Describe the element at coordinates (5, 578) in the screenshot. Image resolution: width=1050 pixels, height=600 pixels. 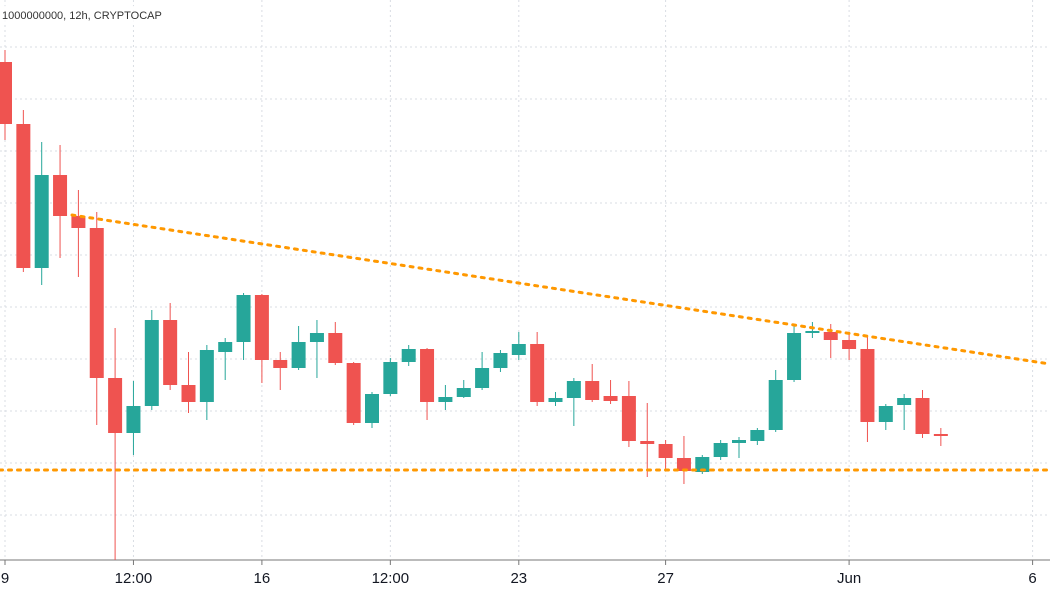
I see `x-tick-label: 9` at that location.